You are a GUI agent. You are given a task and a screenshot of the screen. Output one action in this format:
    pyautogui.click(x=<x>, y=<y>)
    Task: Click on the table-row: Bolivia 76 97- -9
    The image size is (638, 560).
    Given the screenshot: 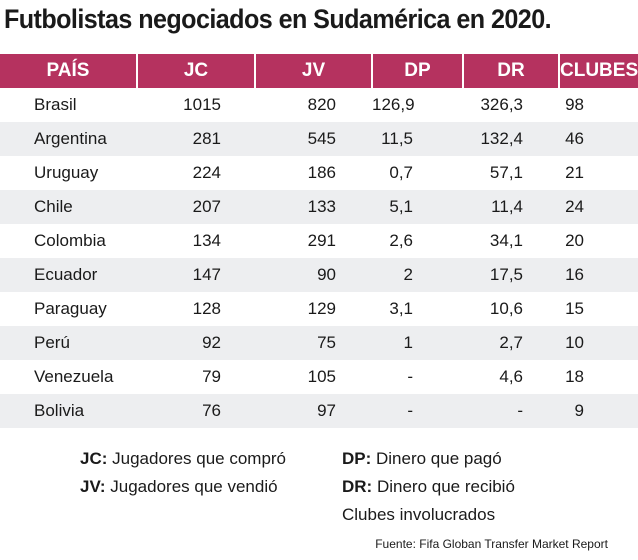 What is the action you would take?
    pyautogui.click(x=319, y=411)
    